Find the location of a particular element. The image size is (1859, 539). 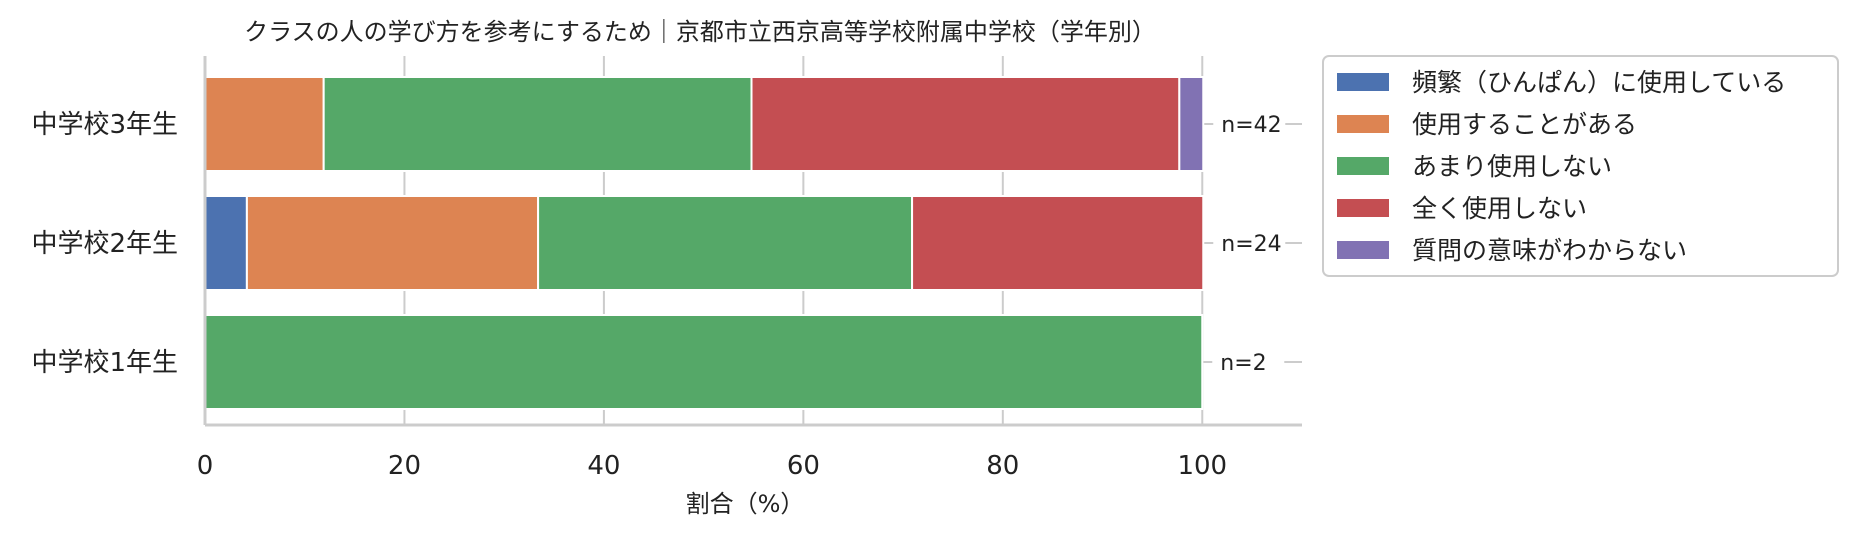

n-label-2: n=2 is located at coordinates (1243, 363).